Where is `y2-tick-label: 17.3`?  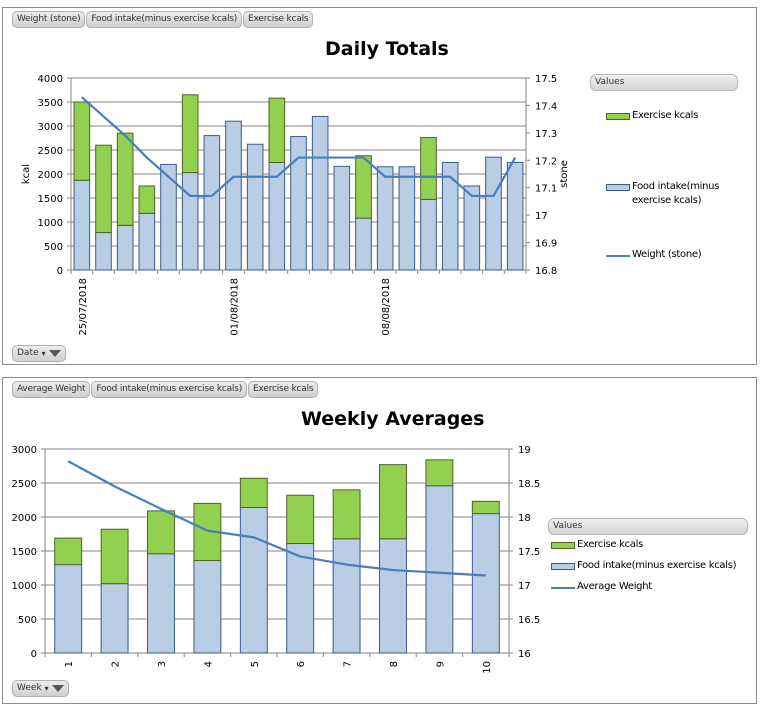
y2-tick-label: 17.3 is located at coordinates (546, 134).